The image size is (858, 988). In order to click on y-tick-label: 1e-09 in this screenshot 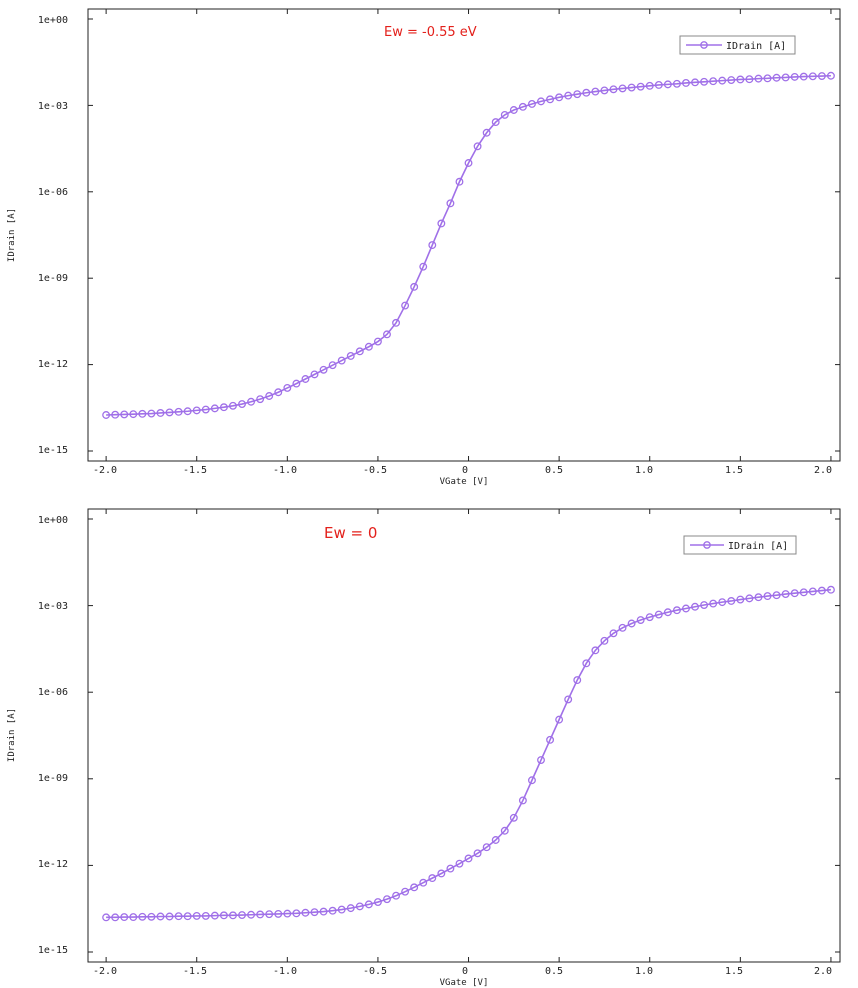, I will do `click(53, 278)`.